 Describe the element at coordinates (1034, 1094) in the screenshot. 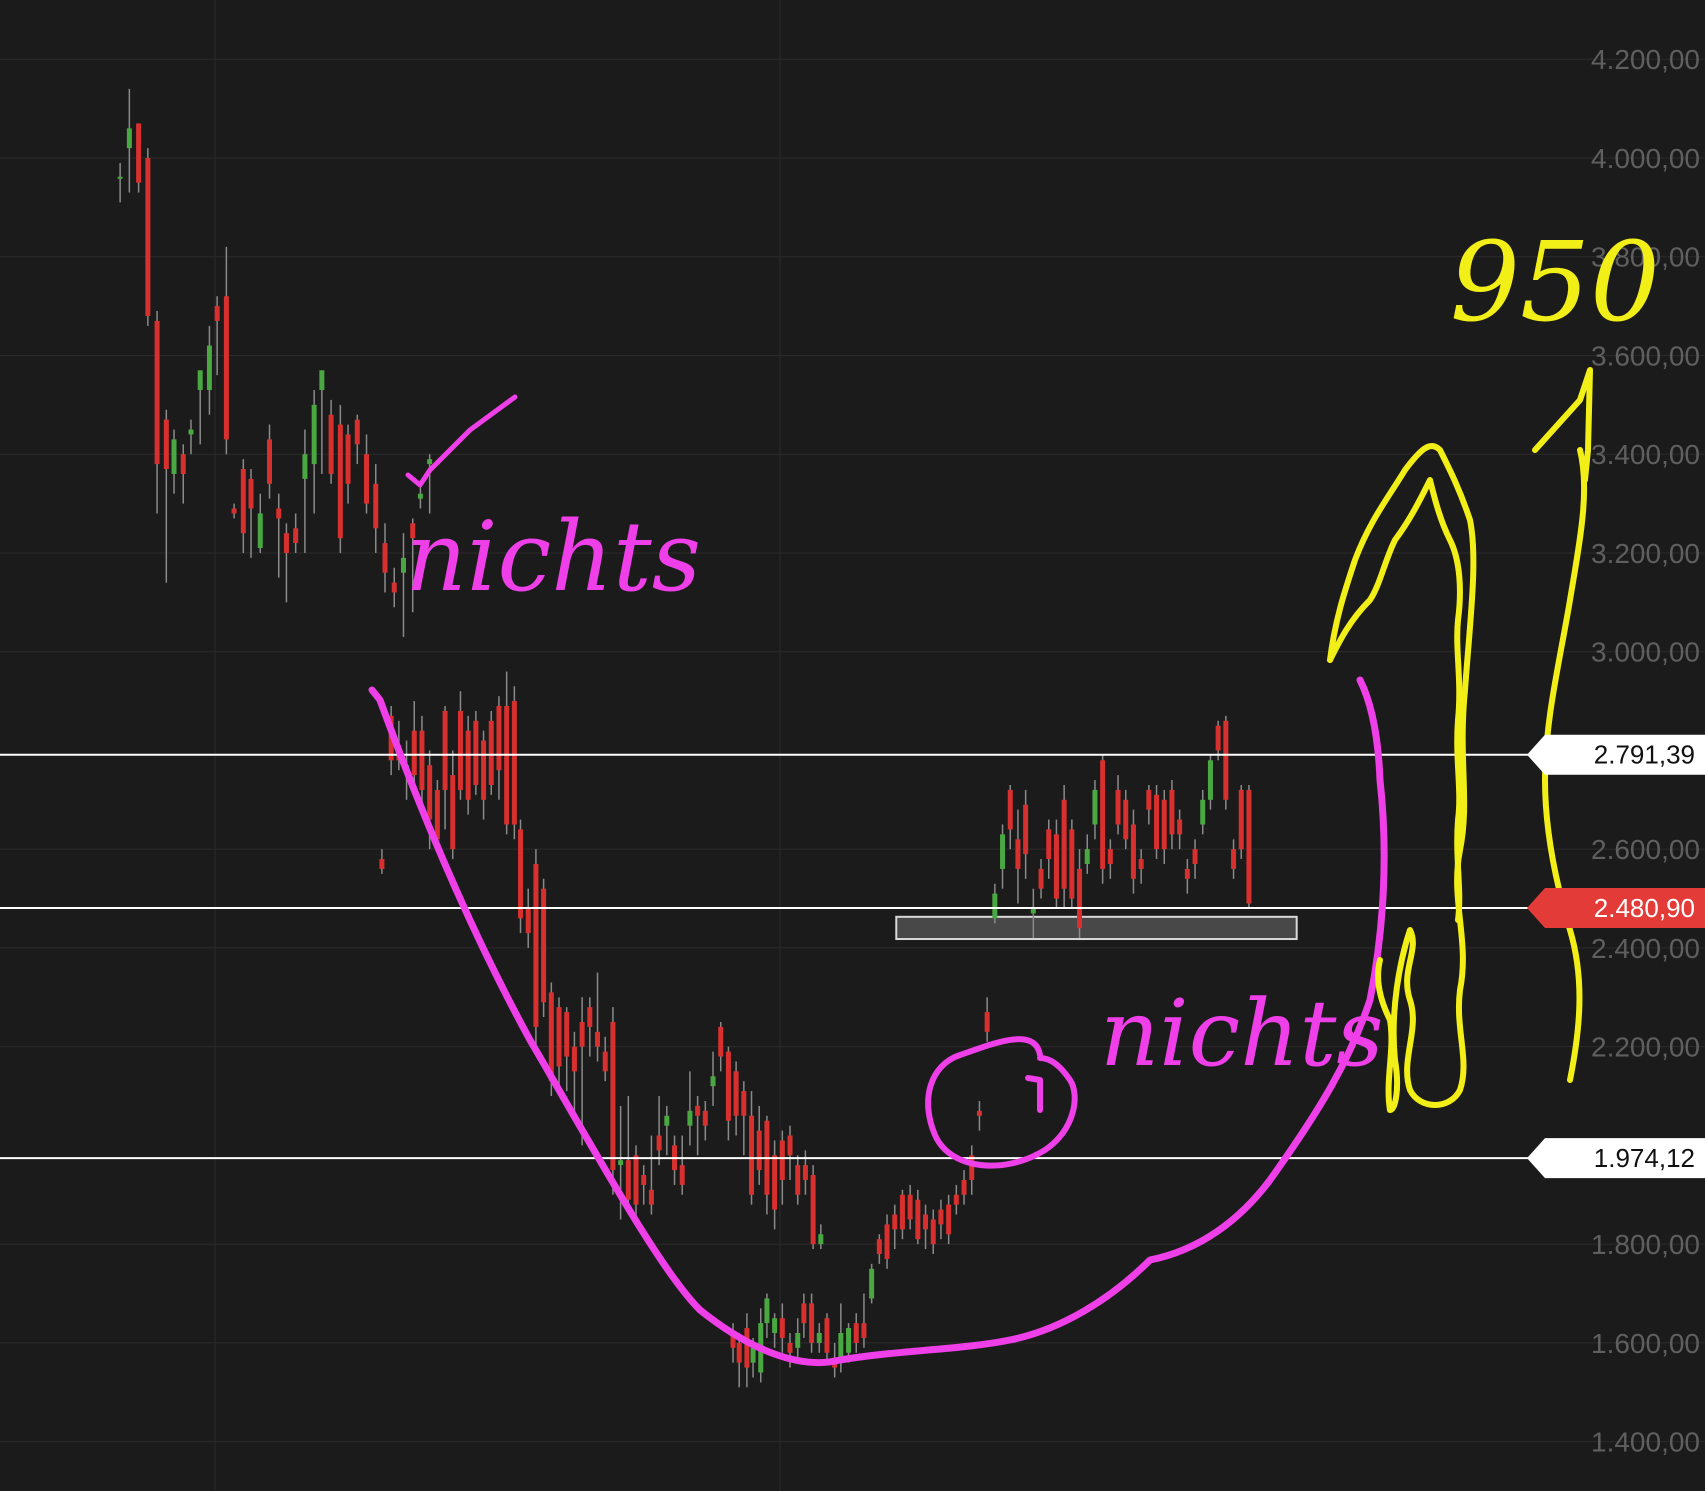

I see `pink-circle-mark` at that location.